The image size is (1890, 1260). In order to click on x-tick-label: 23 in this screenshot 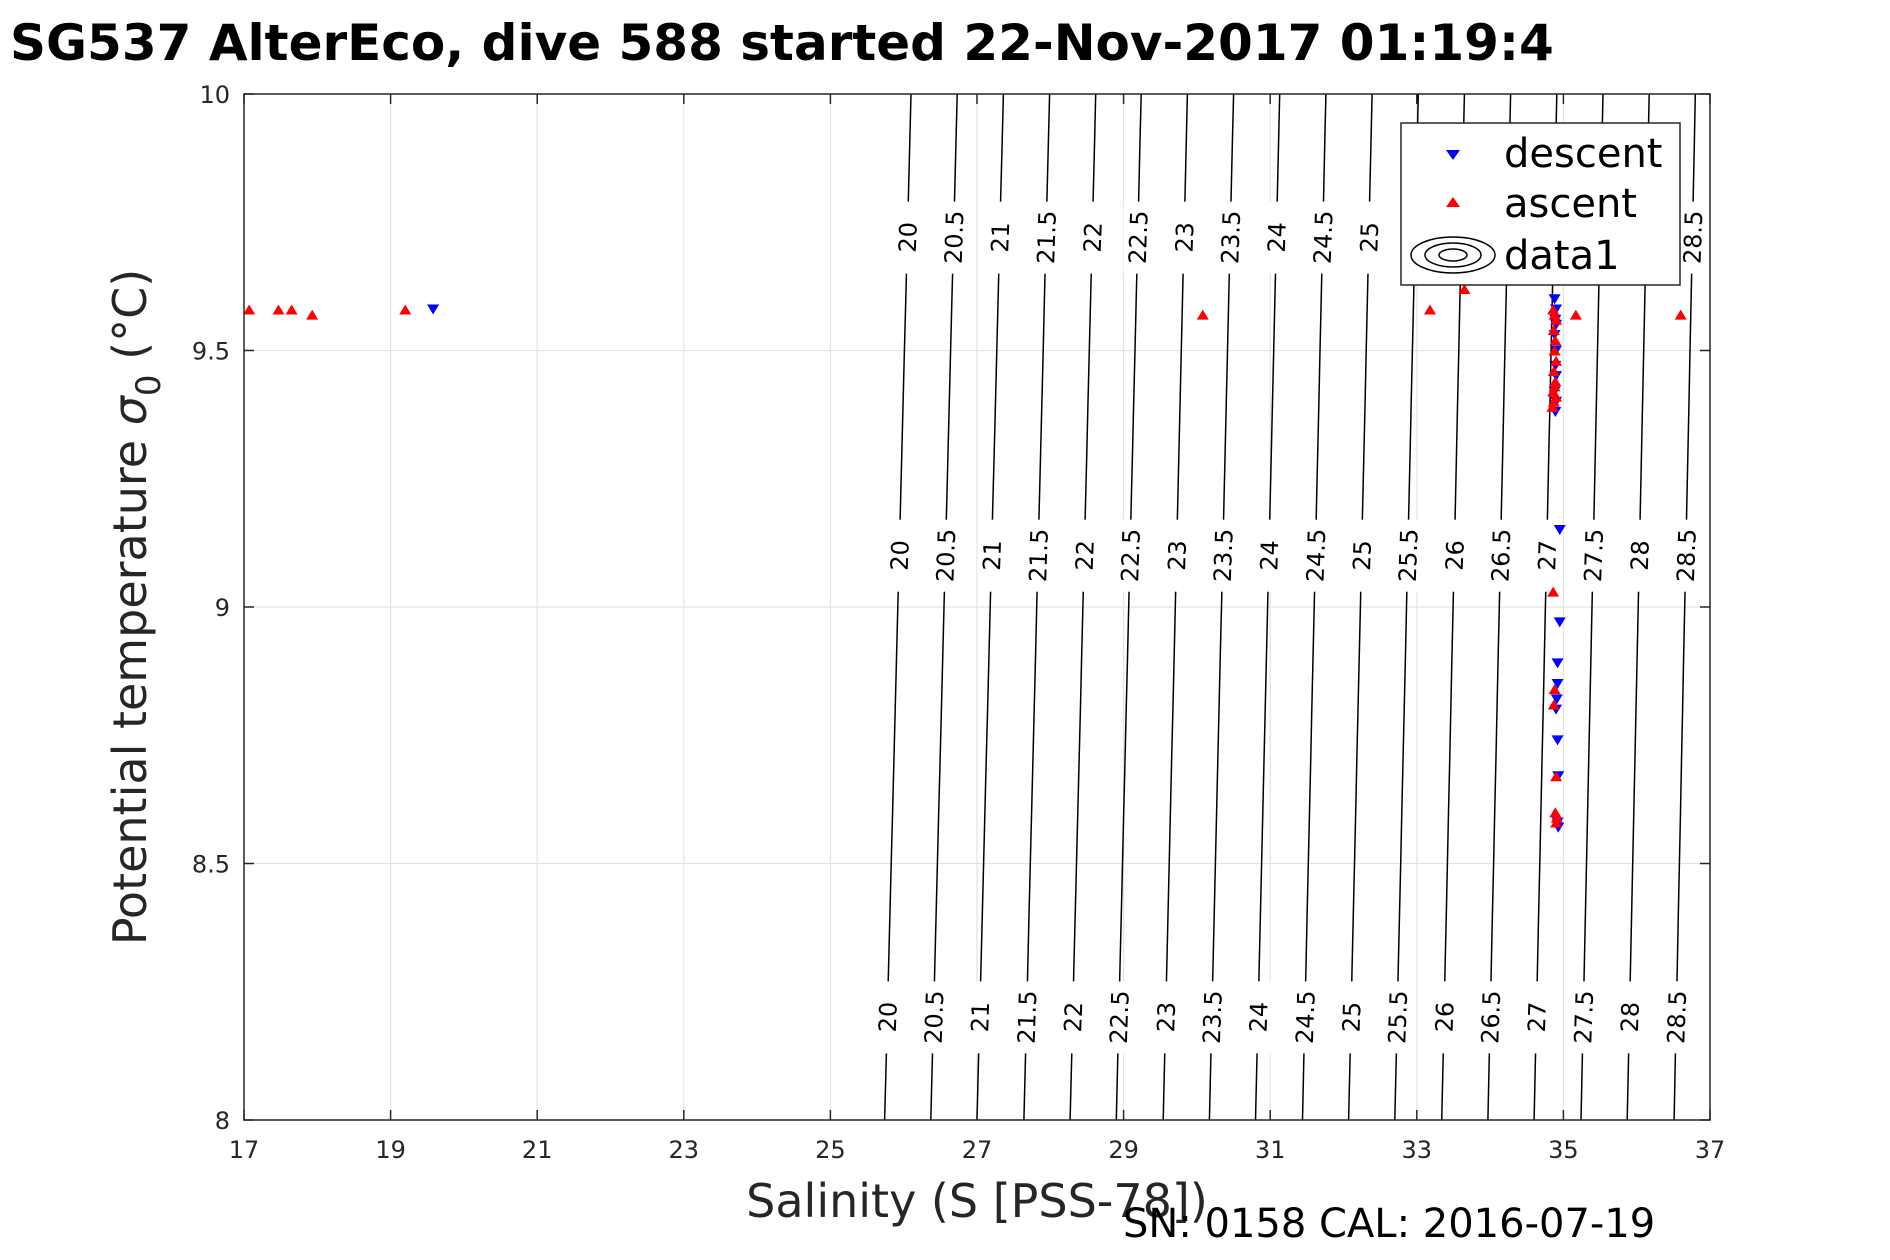, I will do `click(684, 1150)`.